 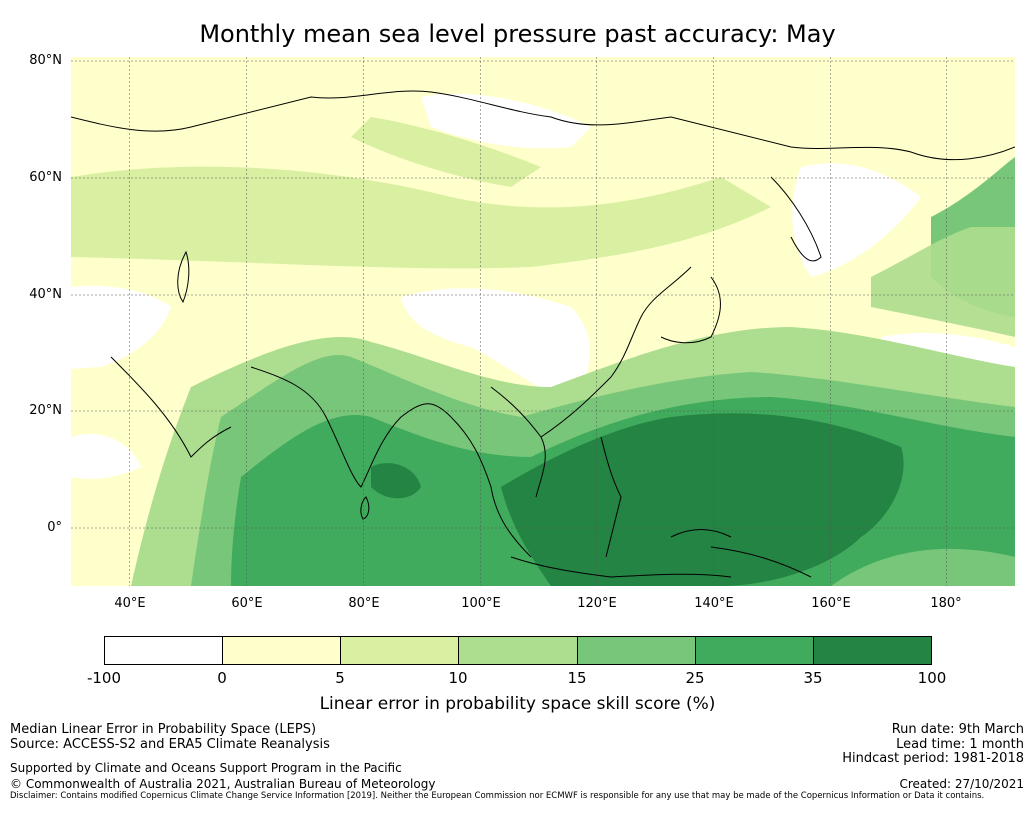 I want to click on coastline-philippines, so click(x=611, y=497).